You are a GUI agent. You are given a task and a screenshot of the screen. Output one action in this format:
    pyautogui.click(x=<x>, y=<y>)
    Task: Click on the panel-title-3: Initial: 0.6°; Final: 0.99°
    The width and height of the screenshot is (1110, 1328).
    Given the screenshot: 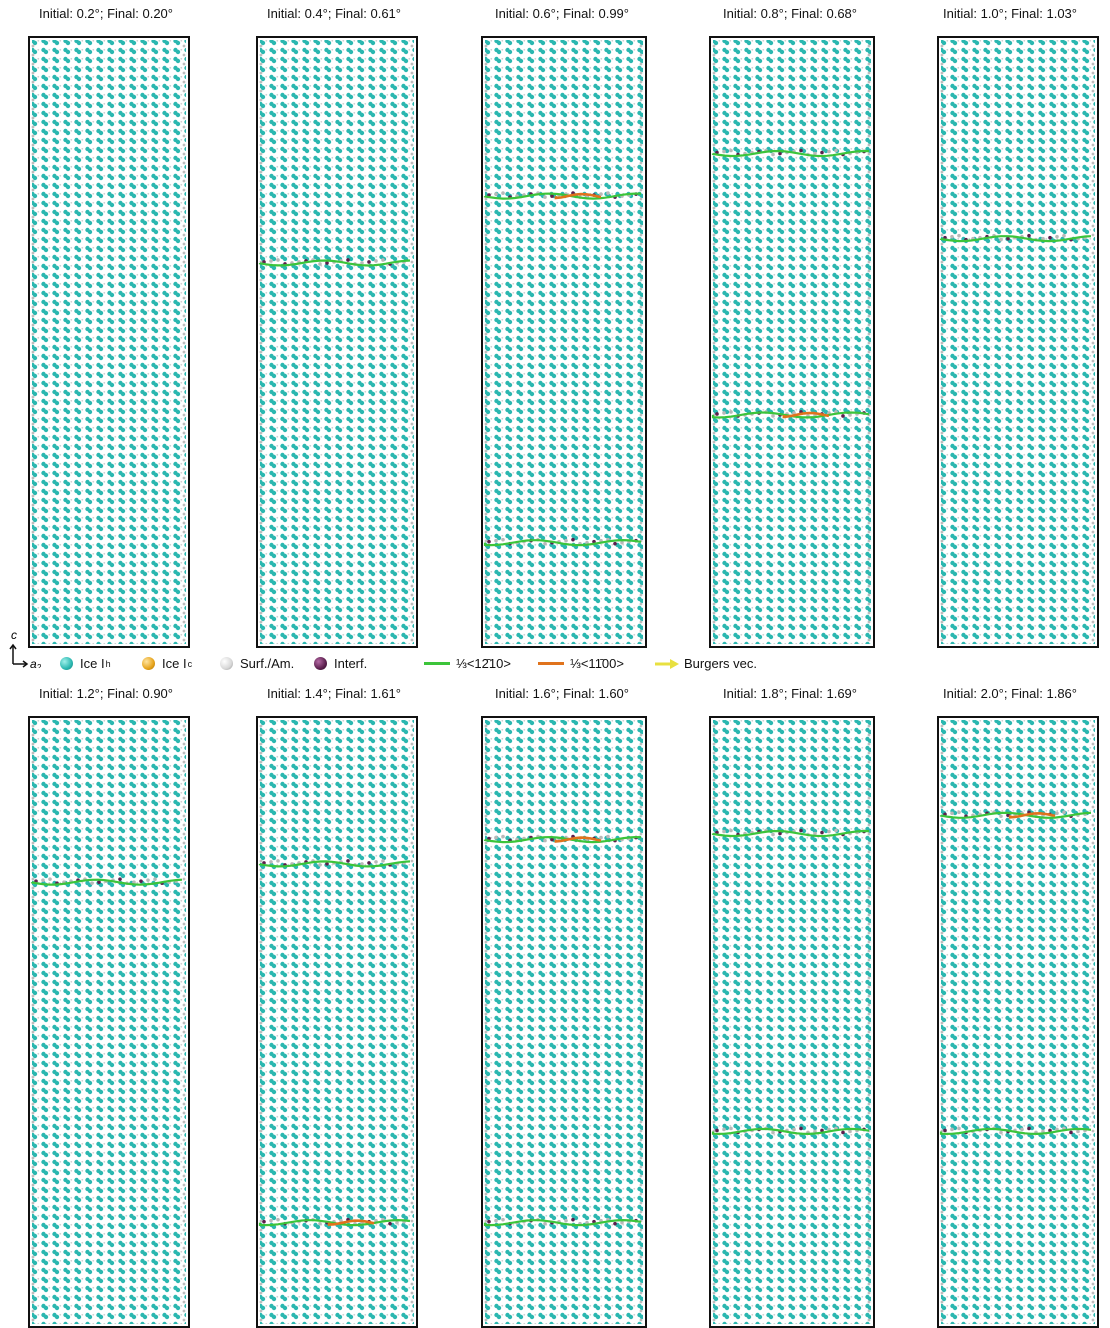 What is the action you would take?
    pyautogui.click(x=562, y=13)
    